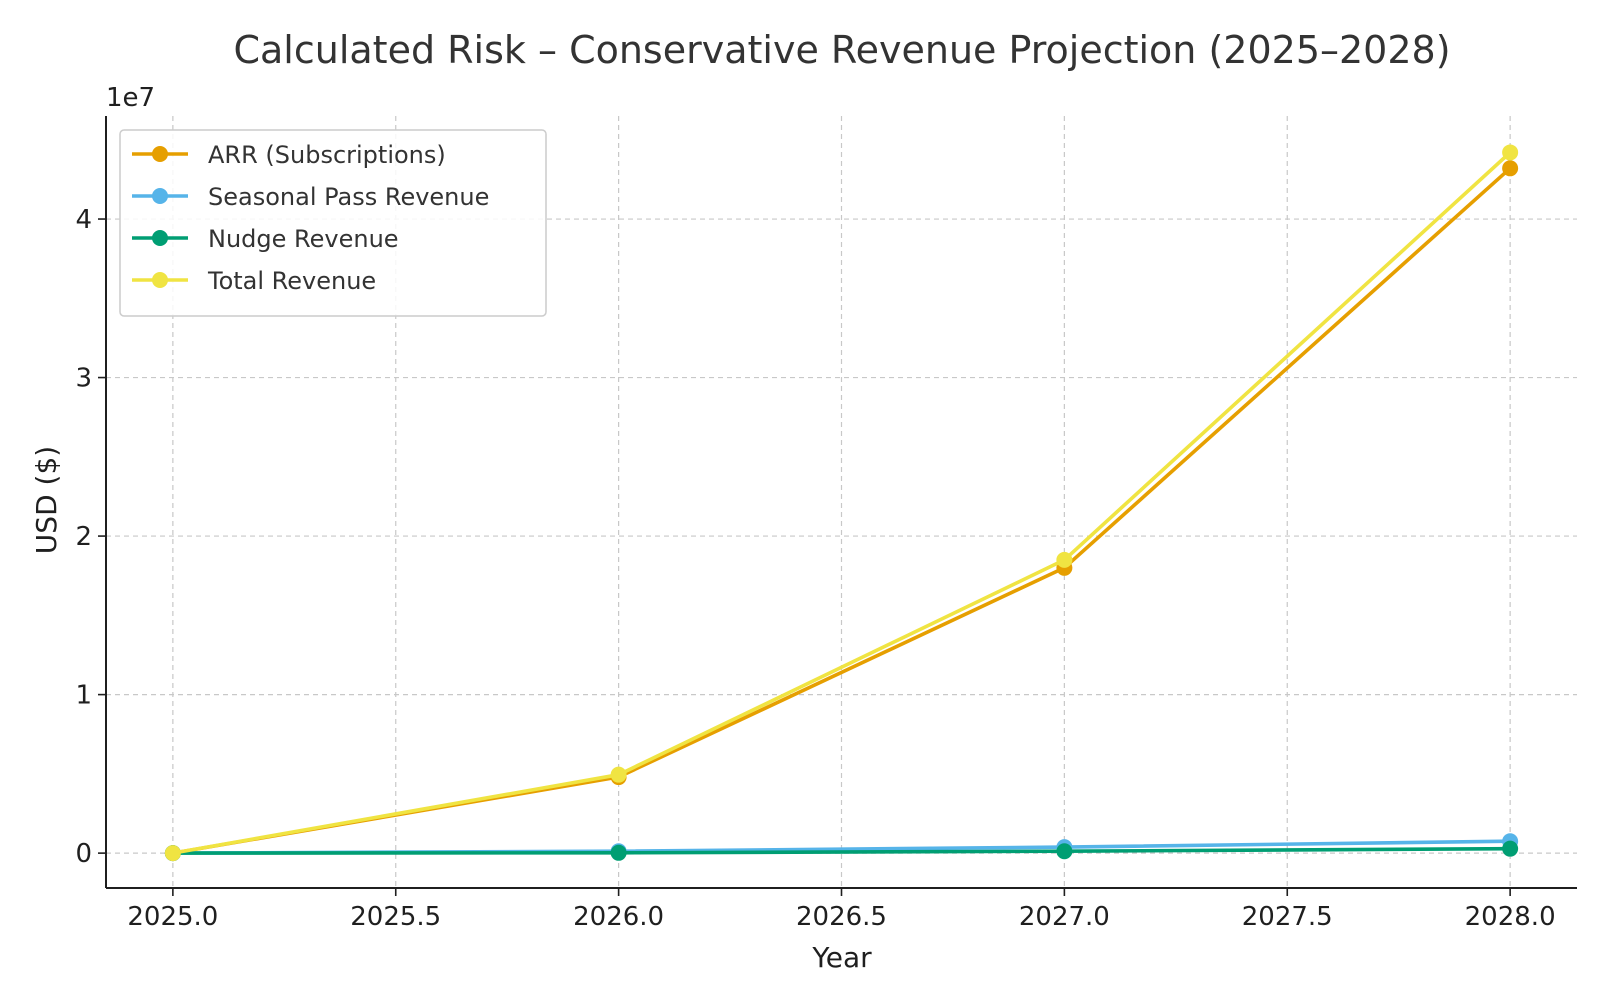  Describe the element at coordinates (83, 696) in the screenshot. I see `y-tick-label: 1` at that location.